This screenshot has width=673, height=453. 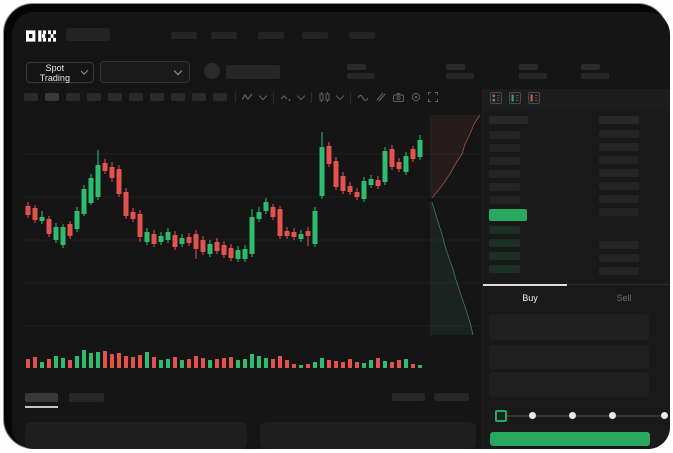 I want to click on buy-submit-button, so click(x=570, y=439).